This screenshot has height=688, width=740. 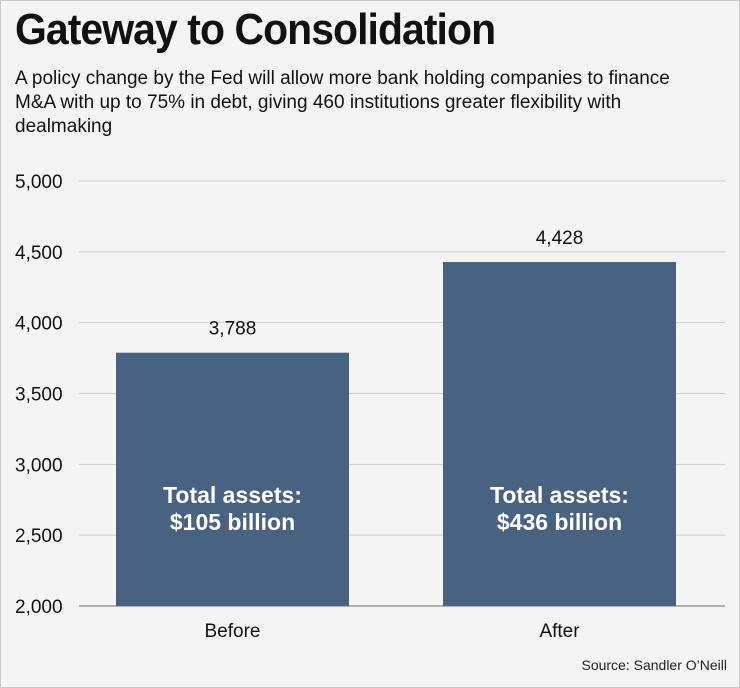 What do you see at coordinates (233, 329) in the screenshot?
I see `data-label: 3,788` at bounding box center [233, 329].